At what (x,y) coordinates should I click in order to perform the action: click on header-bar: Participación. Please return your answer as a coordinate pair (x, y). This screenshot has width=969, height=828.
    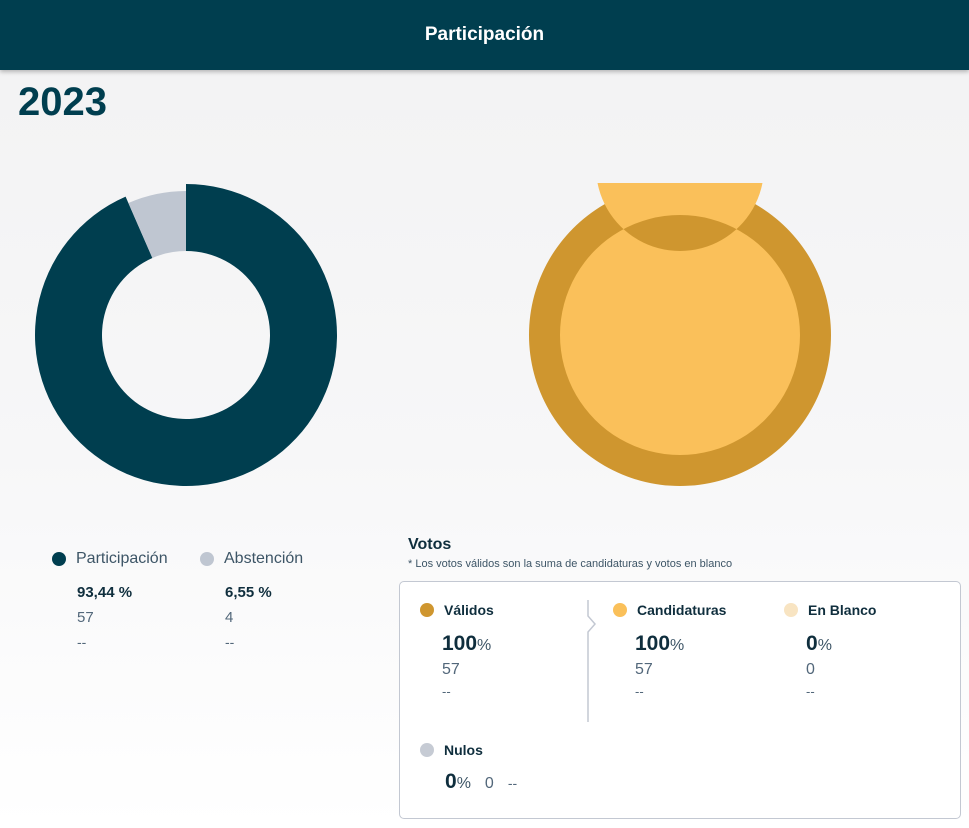
    Looking at the image, I should click on (484, 35).